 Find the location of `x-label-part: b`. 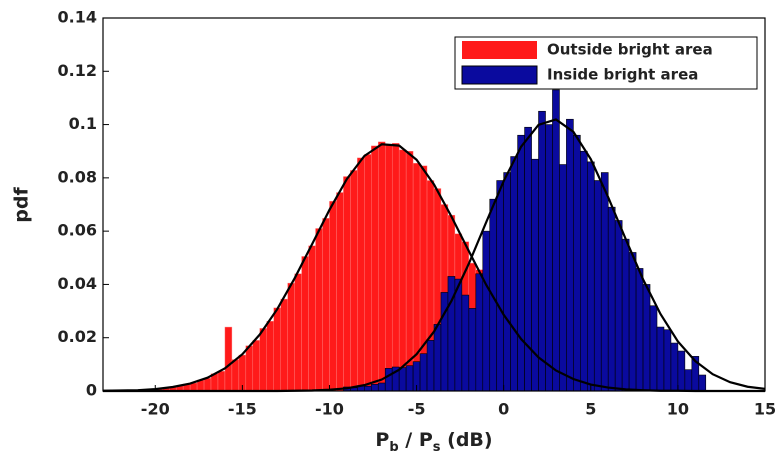

x-label-part: b is located at coordinates (393, 447).